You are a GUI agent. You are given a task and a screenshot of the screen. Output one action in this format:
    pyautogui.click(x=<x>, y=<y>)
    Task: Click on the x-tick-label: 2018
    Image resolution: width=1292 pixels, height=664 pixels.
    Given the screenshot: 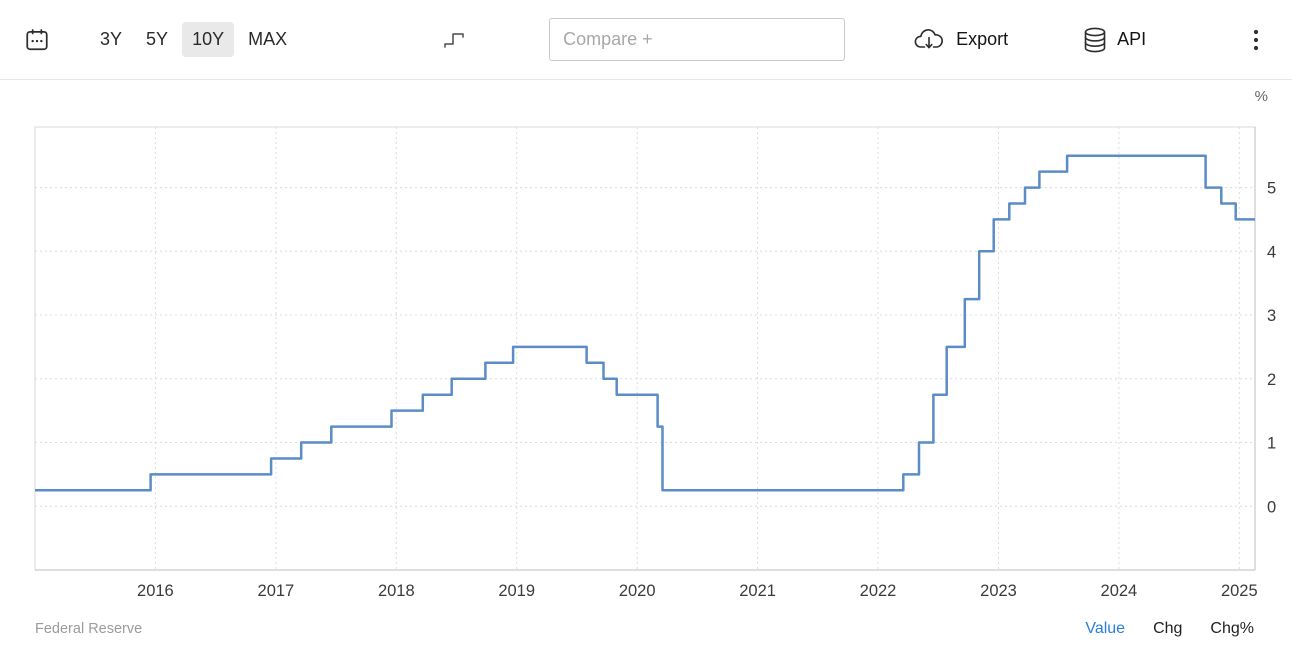 What is the action you would take?
    pyautogui.click(x=396, y=591)
    